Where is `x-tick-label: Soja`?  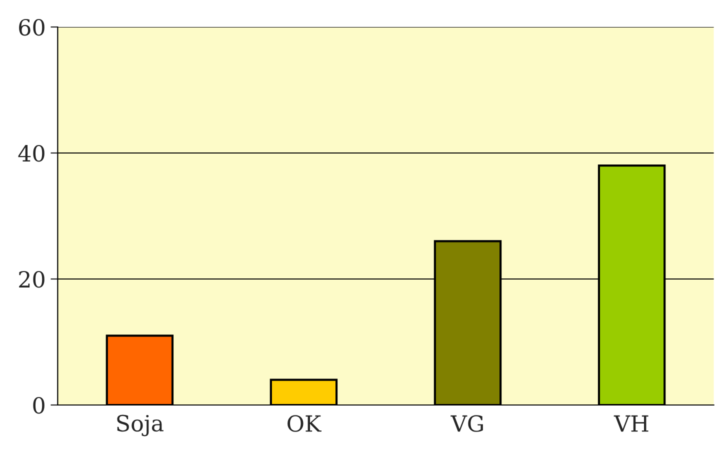 x-tick-label: Soja is located at coordinates (140, 425).